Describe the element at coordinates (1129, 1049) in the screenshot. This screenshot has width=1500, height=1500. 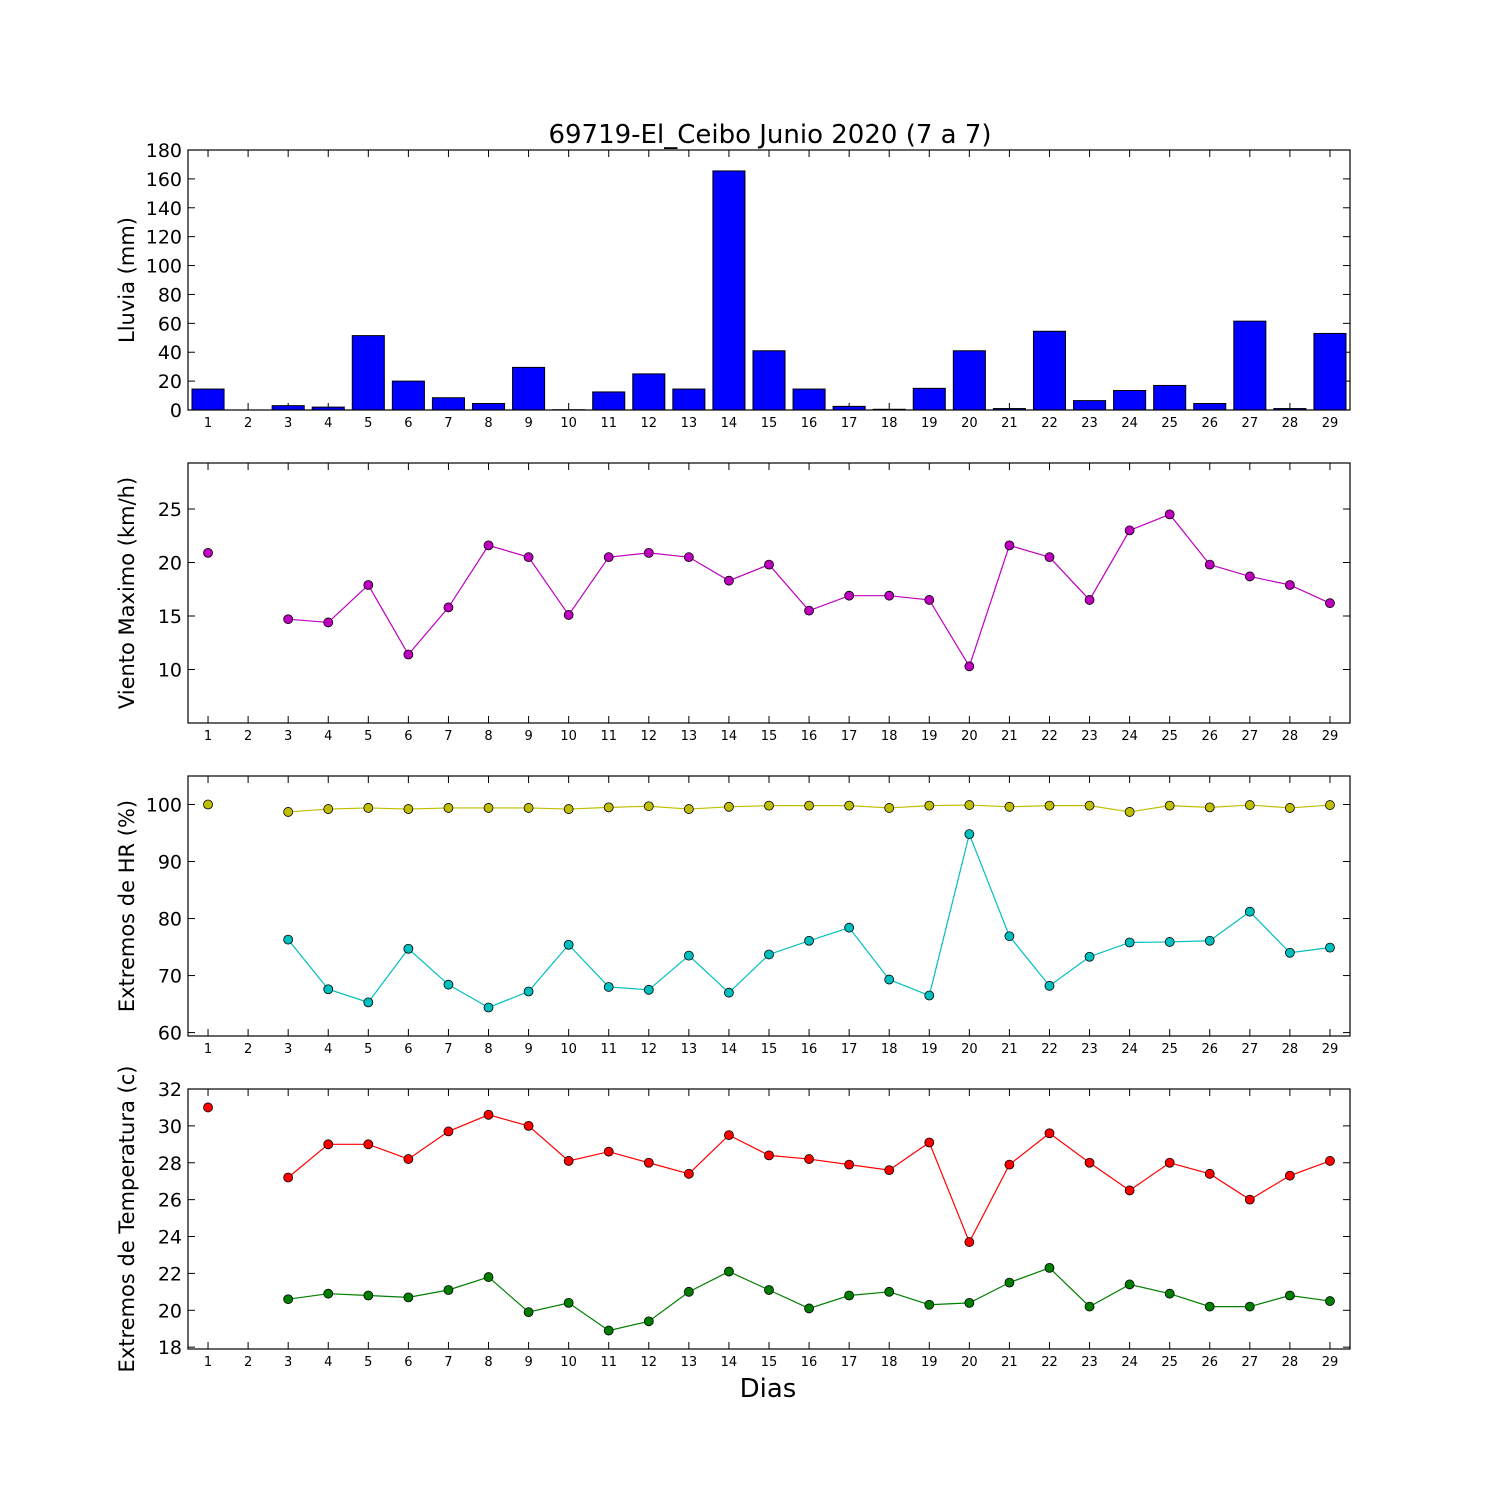
I see `x-tick-label: 24` at that location.